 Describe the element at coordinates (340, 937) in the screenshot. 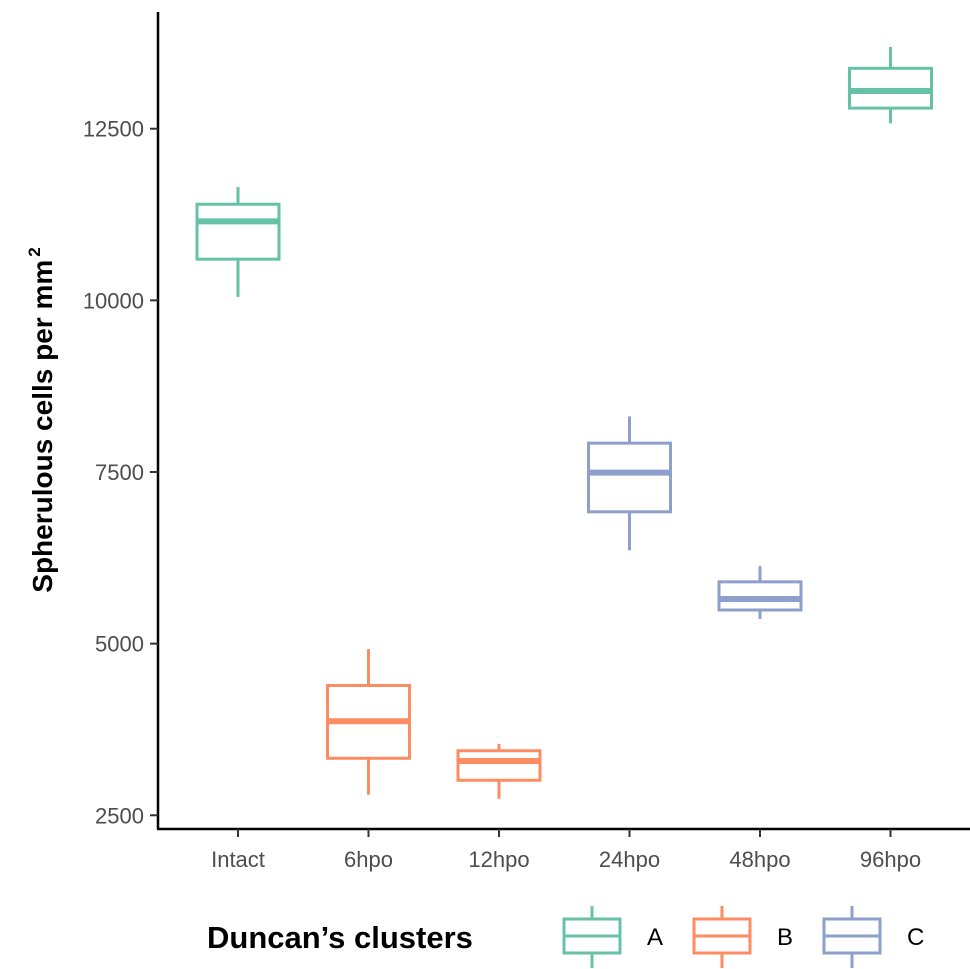

I see `legend-title: Duncan’s clusters` at that location.